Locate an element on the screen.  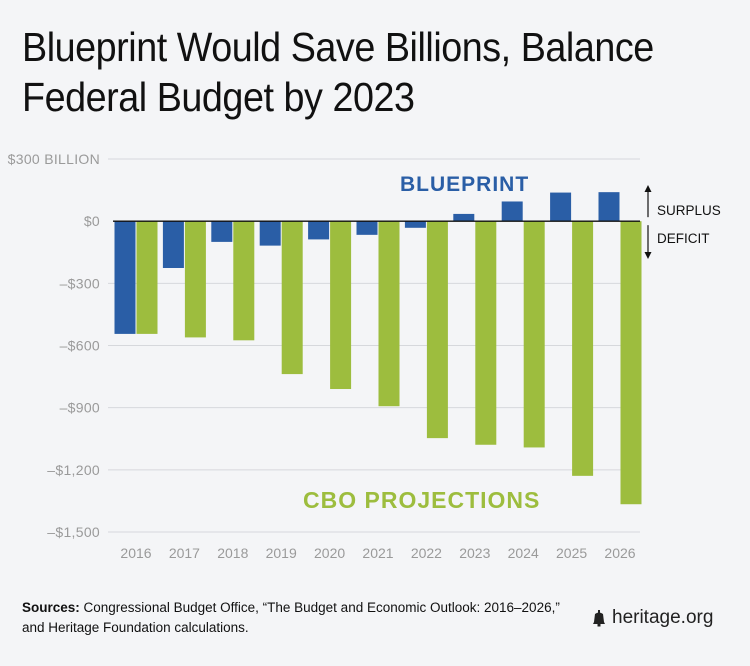
series-label-cbo: CBO PROJECTIONS is located at coordinates (421, 500).